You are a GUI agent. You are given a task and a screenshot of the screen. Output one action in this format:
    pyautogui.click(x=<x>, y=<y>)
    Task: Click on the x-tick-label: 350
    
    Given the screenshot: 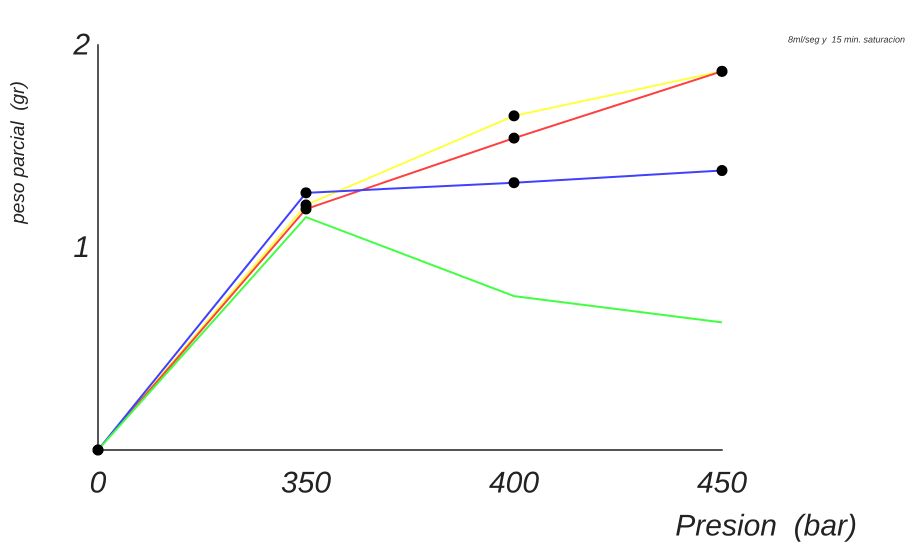 What is the action you would take?
    pyautogui.click(x=306, y=483)
    